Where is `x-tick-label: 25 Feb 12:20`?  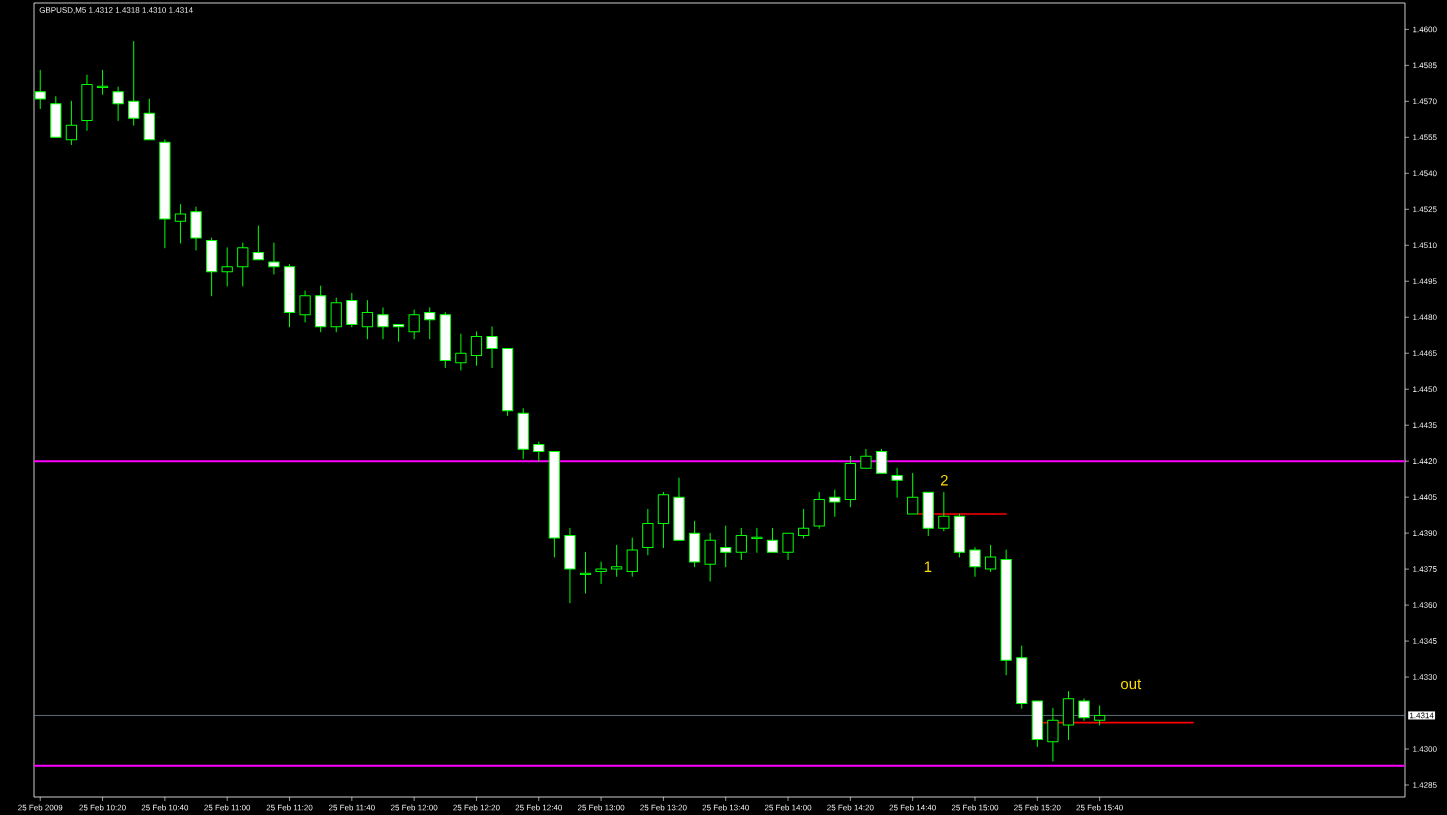 x-tick-label: 25 Feb 12:20 is located at coordinates (476, 807).